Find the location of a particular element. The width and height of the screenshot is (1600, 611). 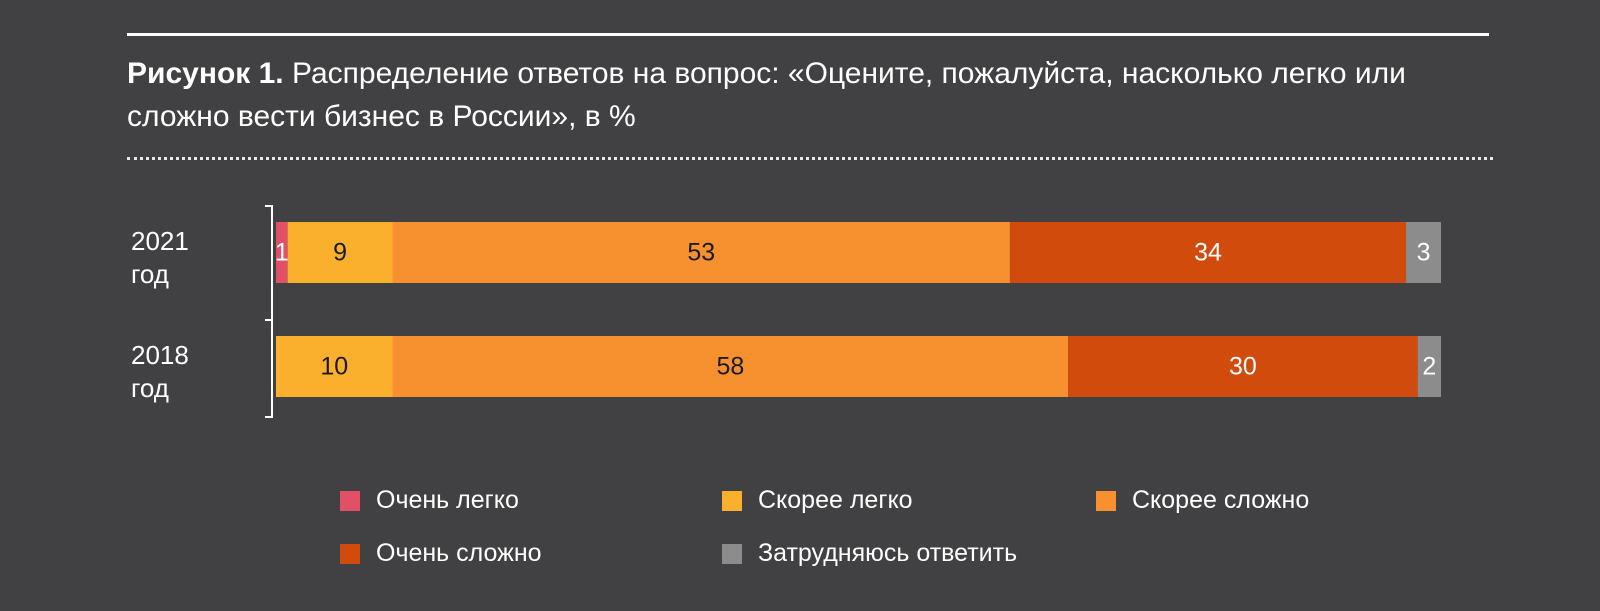

data-label-2018-3: 30 is located at coordinates (1243, 367).